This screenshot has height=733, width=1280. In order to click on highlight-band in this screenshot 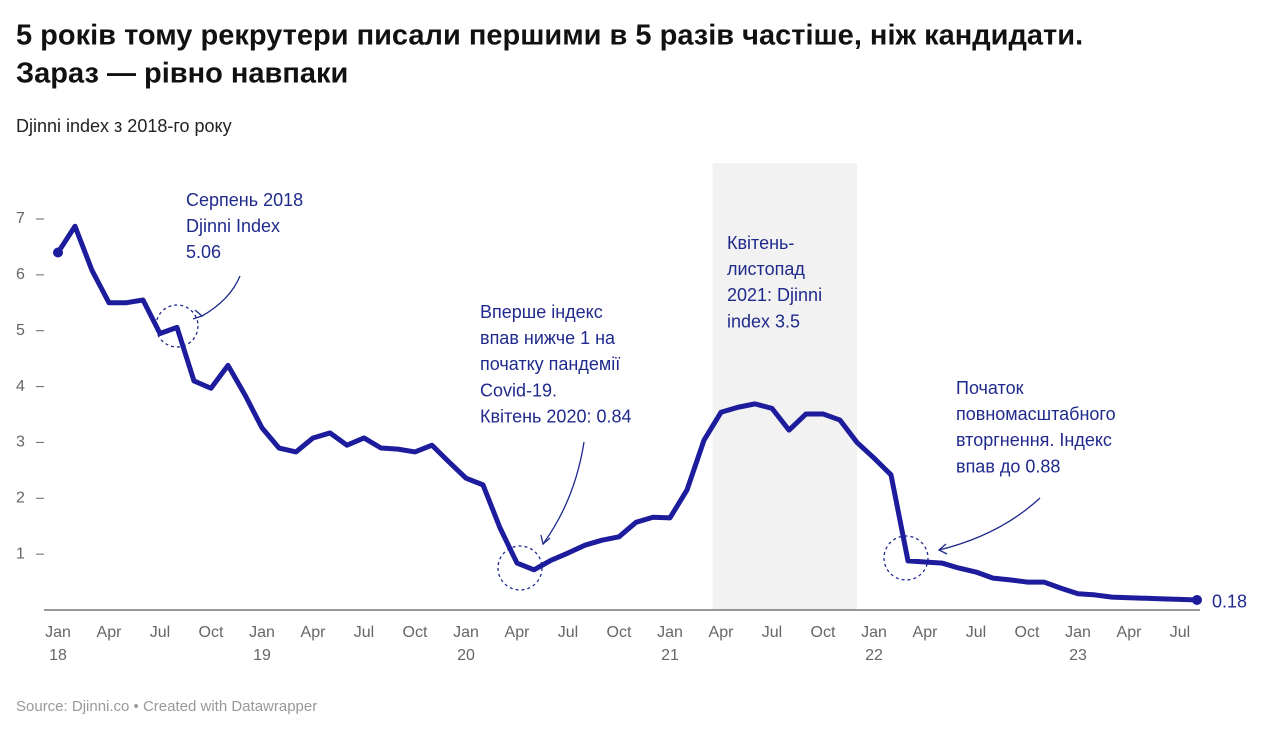, I will do `click(784, 386)`.